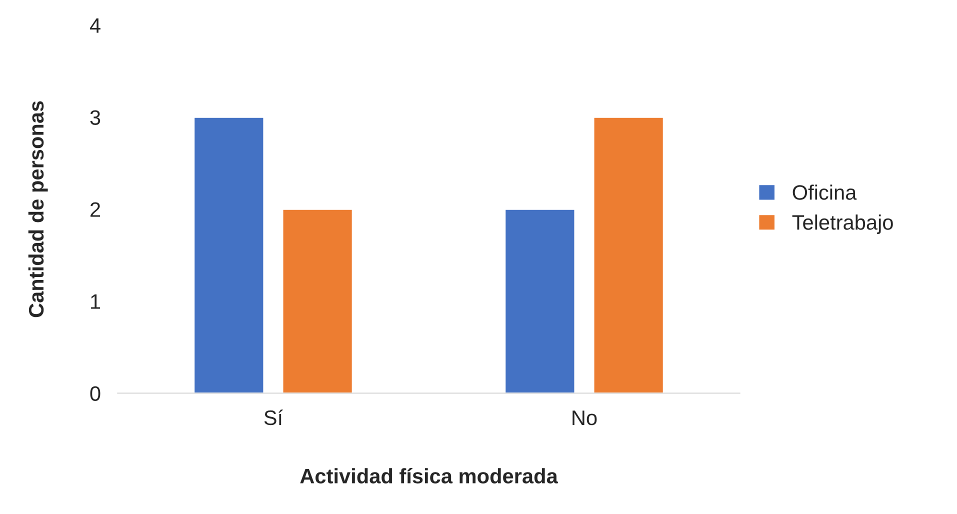 The height and width of the screenshot is (514, 957). Describe the element at coordinates (95, 209) in the screenshot. I see `y-tick-label: 2` at that location.